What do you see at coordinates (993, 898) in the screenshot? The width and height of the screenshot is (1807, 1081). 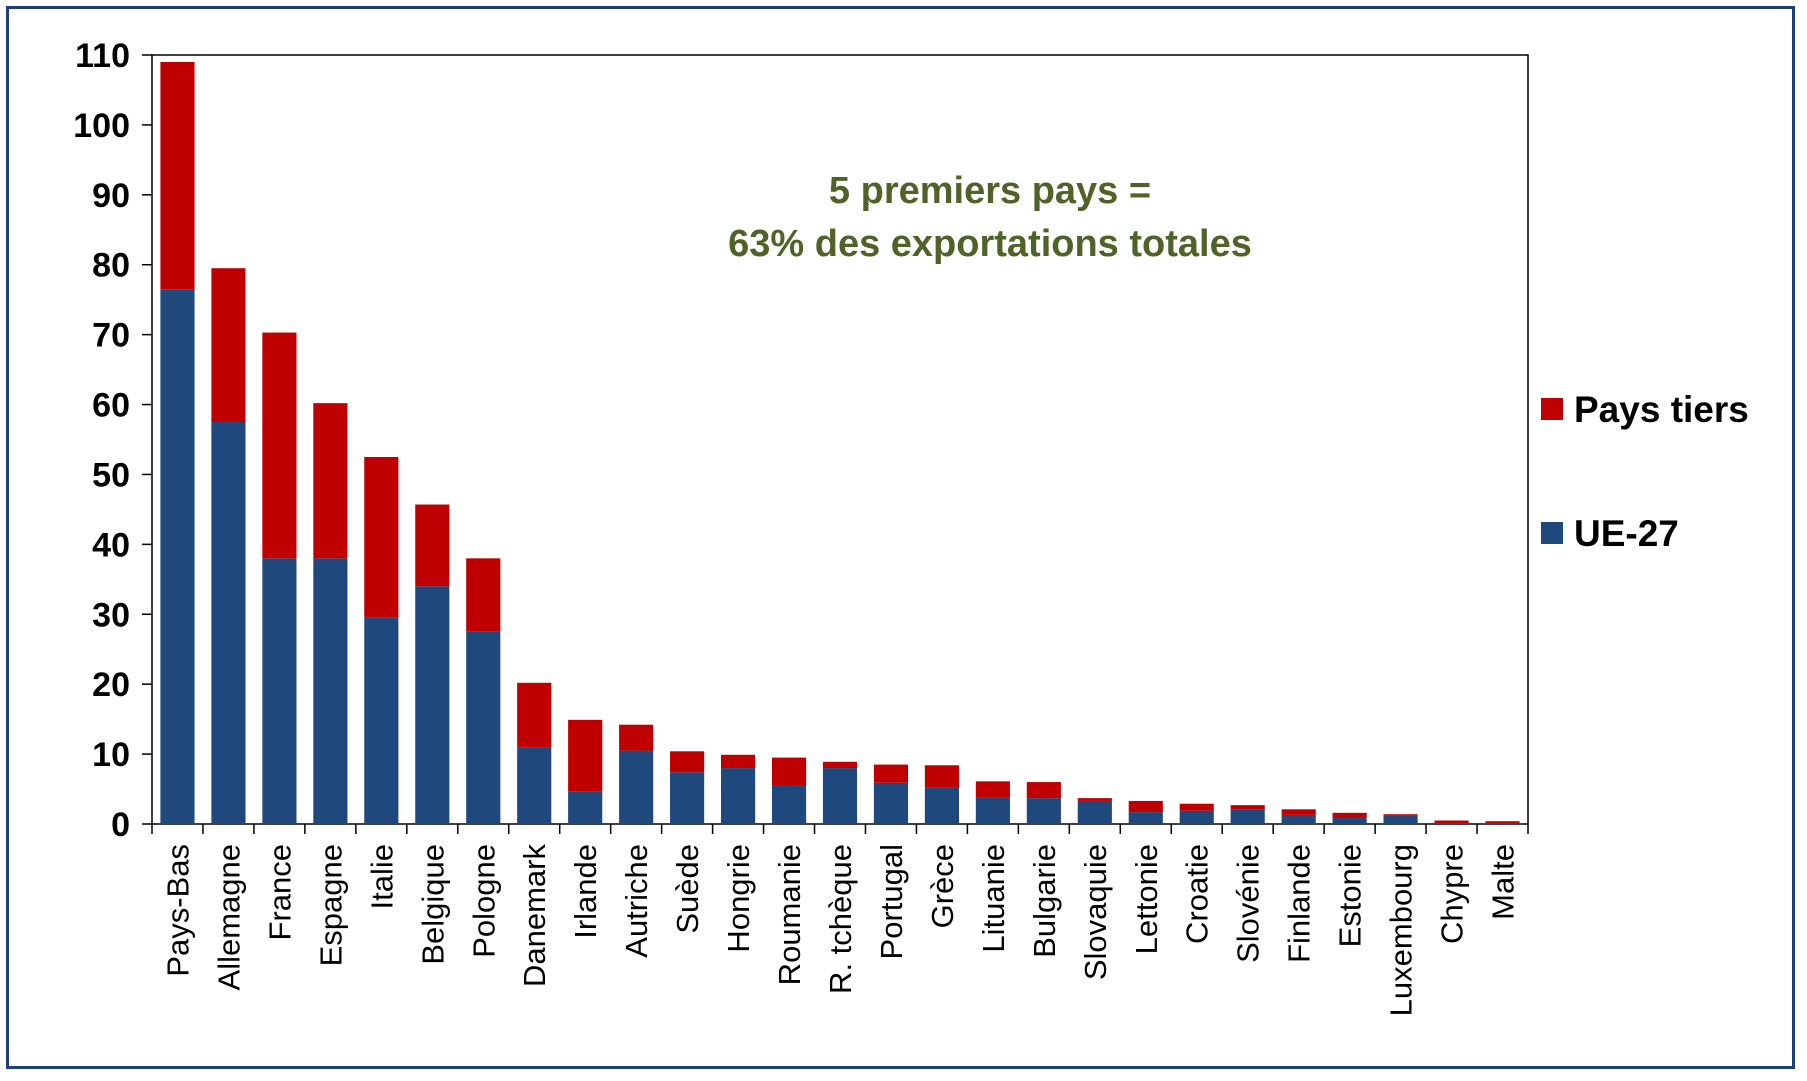 I see `x-category-label: Lituanie` at bounding box center [993, 898].